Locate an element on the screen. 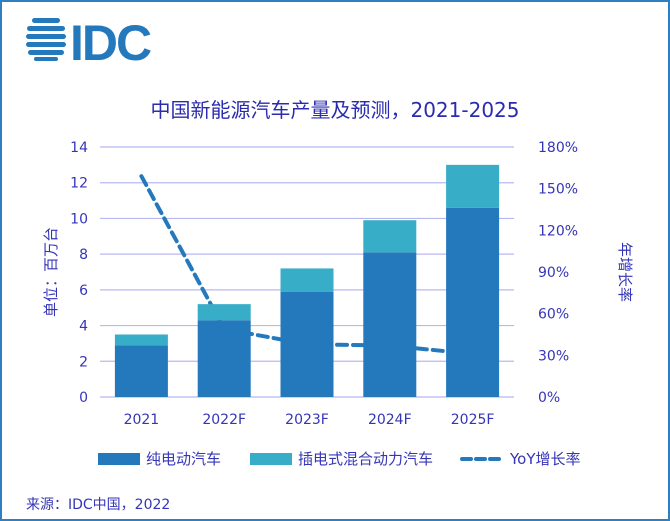 The image size is (670, 521). legend-item-bev: 纯电动汽车 is located at coordinates (159, 458).